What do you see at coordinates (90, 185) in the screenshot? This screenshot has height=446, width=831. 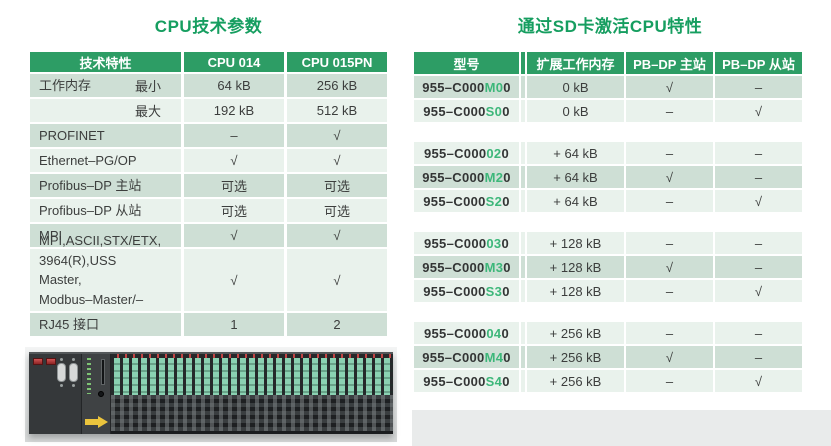 I see `feature-label: Profibus–DP 主站` at bounding box center [90, 185].